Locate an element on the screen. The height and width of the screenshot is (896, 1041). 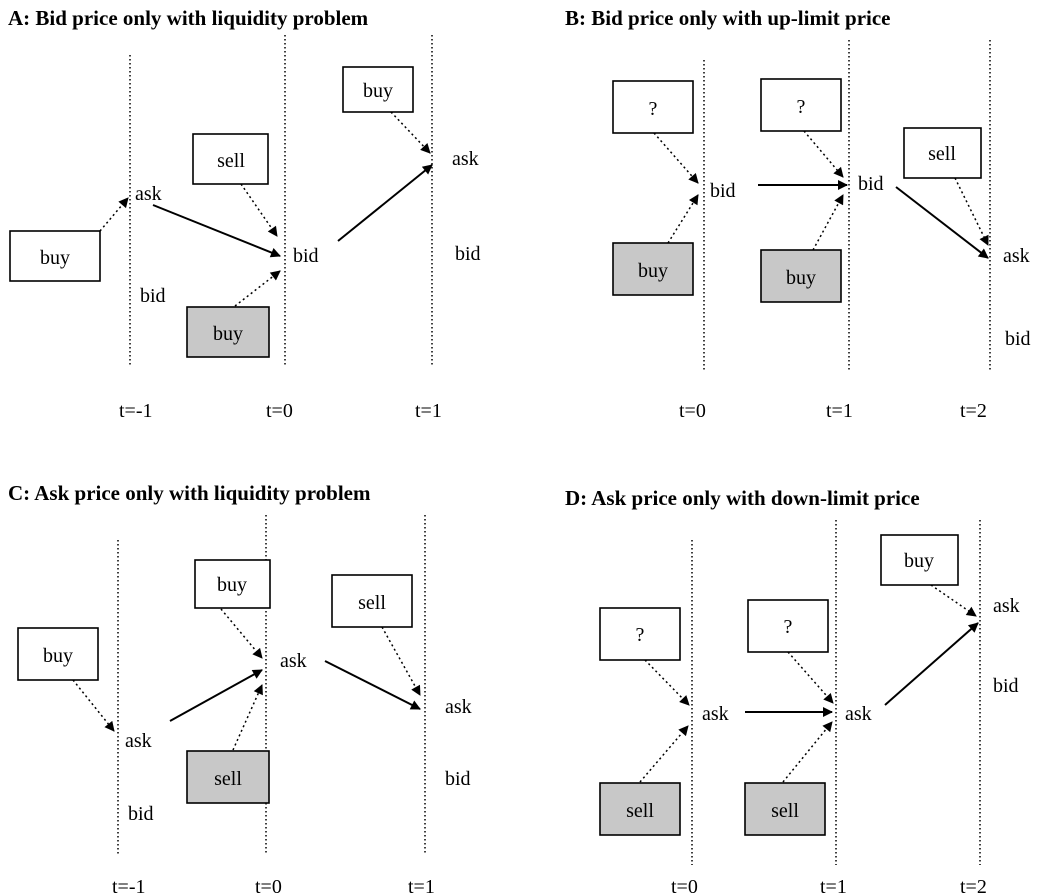
panel-d-order-label: buy is located at coordinates (919, 561).